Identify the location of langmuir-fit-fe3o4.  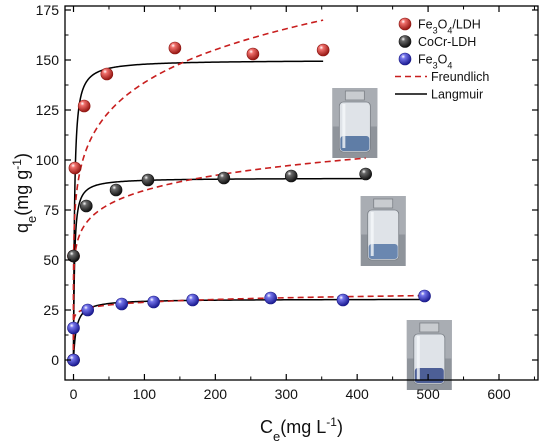
(248, 329).